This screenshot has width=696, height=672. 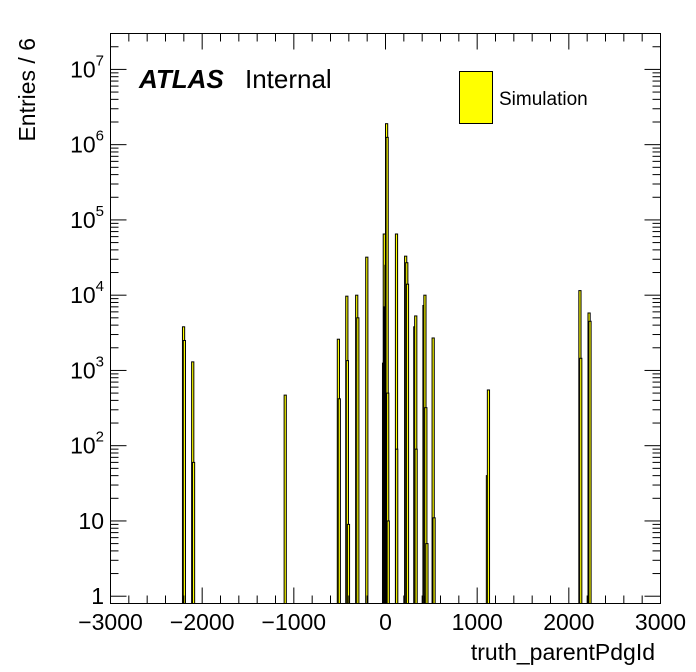 What do you see at coordinates (568, 622) in the screenshot?
I see `x-tick-label: 2000` at bounding box center [568, 622].